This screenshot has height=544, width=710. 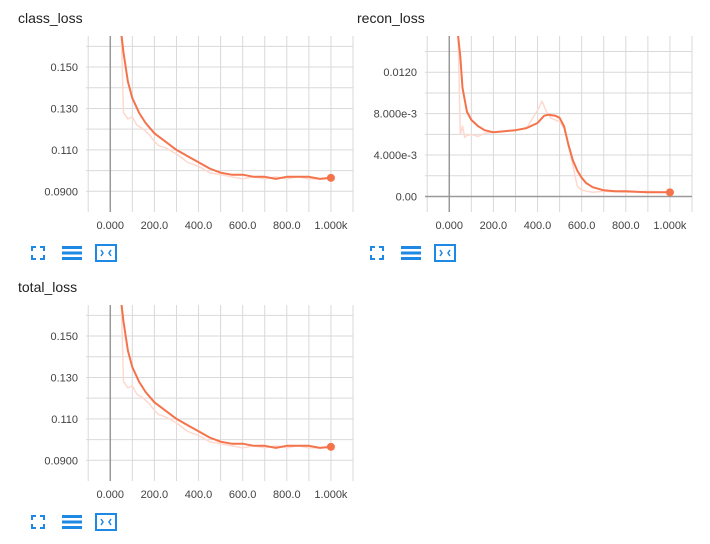 What do you see at coordinates (406, 197) in the screenshot?
I see `y-tick-label: 0.00` at bounding box center [406, 197].